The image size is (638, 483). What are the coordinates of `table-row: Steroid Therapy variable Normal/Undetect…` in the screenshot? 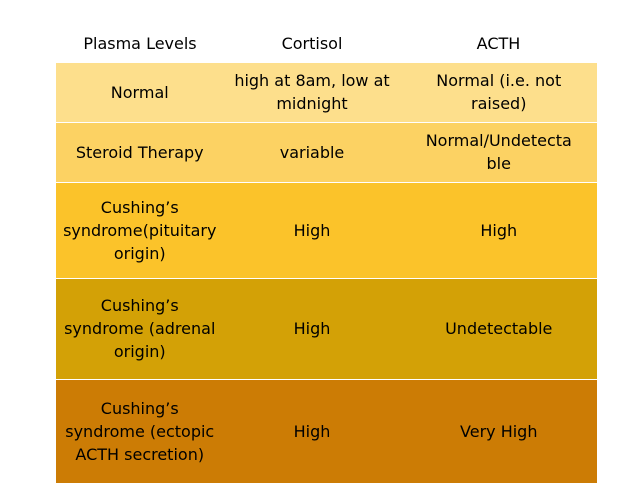 It's located at (326, 152).